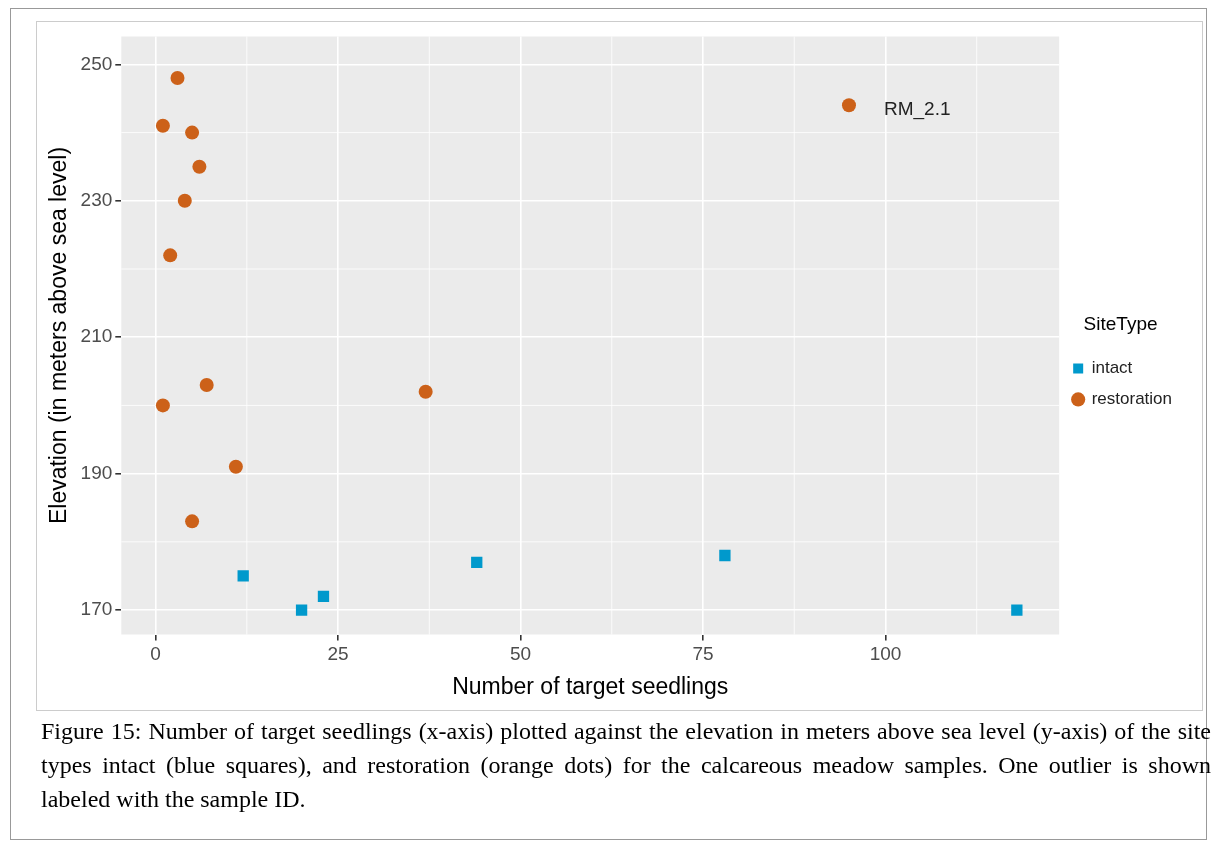 The height and width of the screenshot is (841, 1215). Describe the element at coordinates (338, 654) in the screenshot. I see `x-tick-label: 25` at that location.